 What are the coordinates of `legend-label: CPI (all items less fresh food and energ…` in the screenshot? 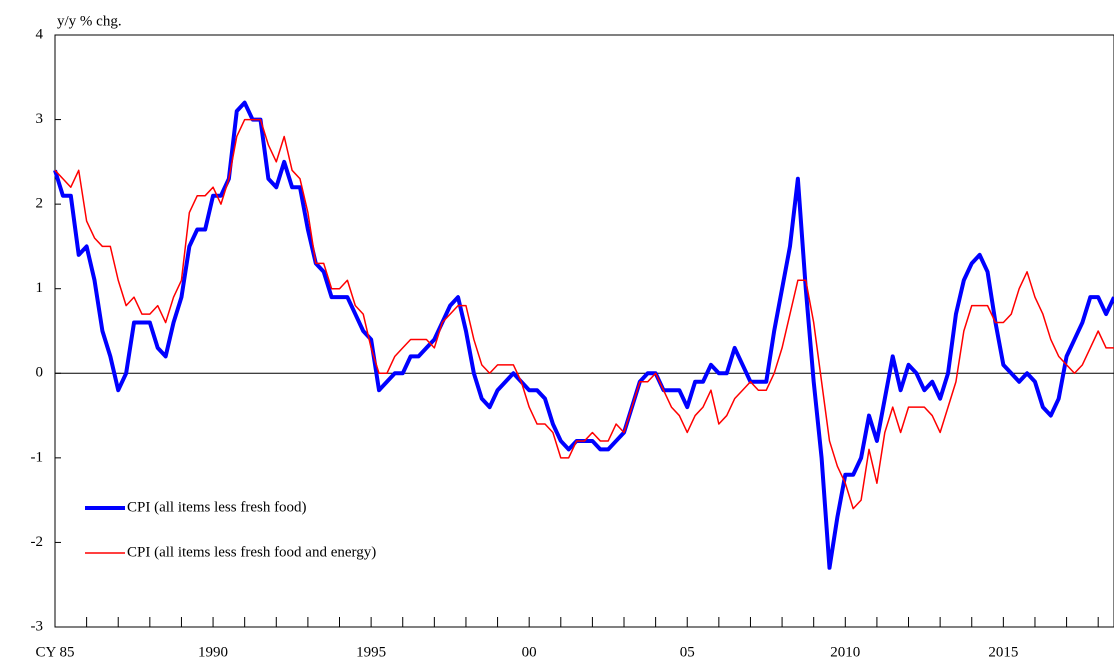 It's located at (251, 552).